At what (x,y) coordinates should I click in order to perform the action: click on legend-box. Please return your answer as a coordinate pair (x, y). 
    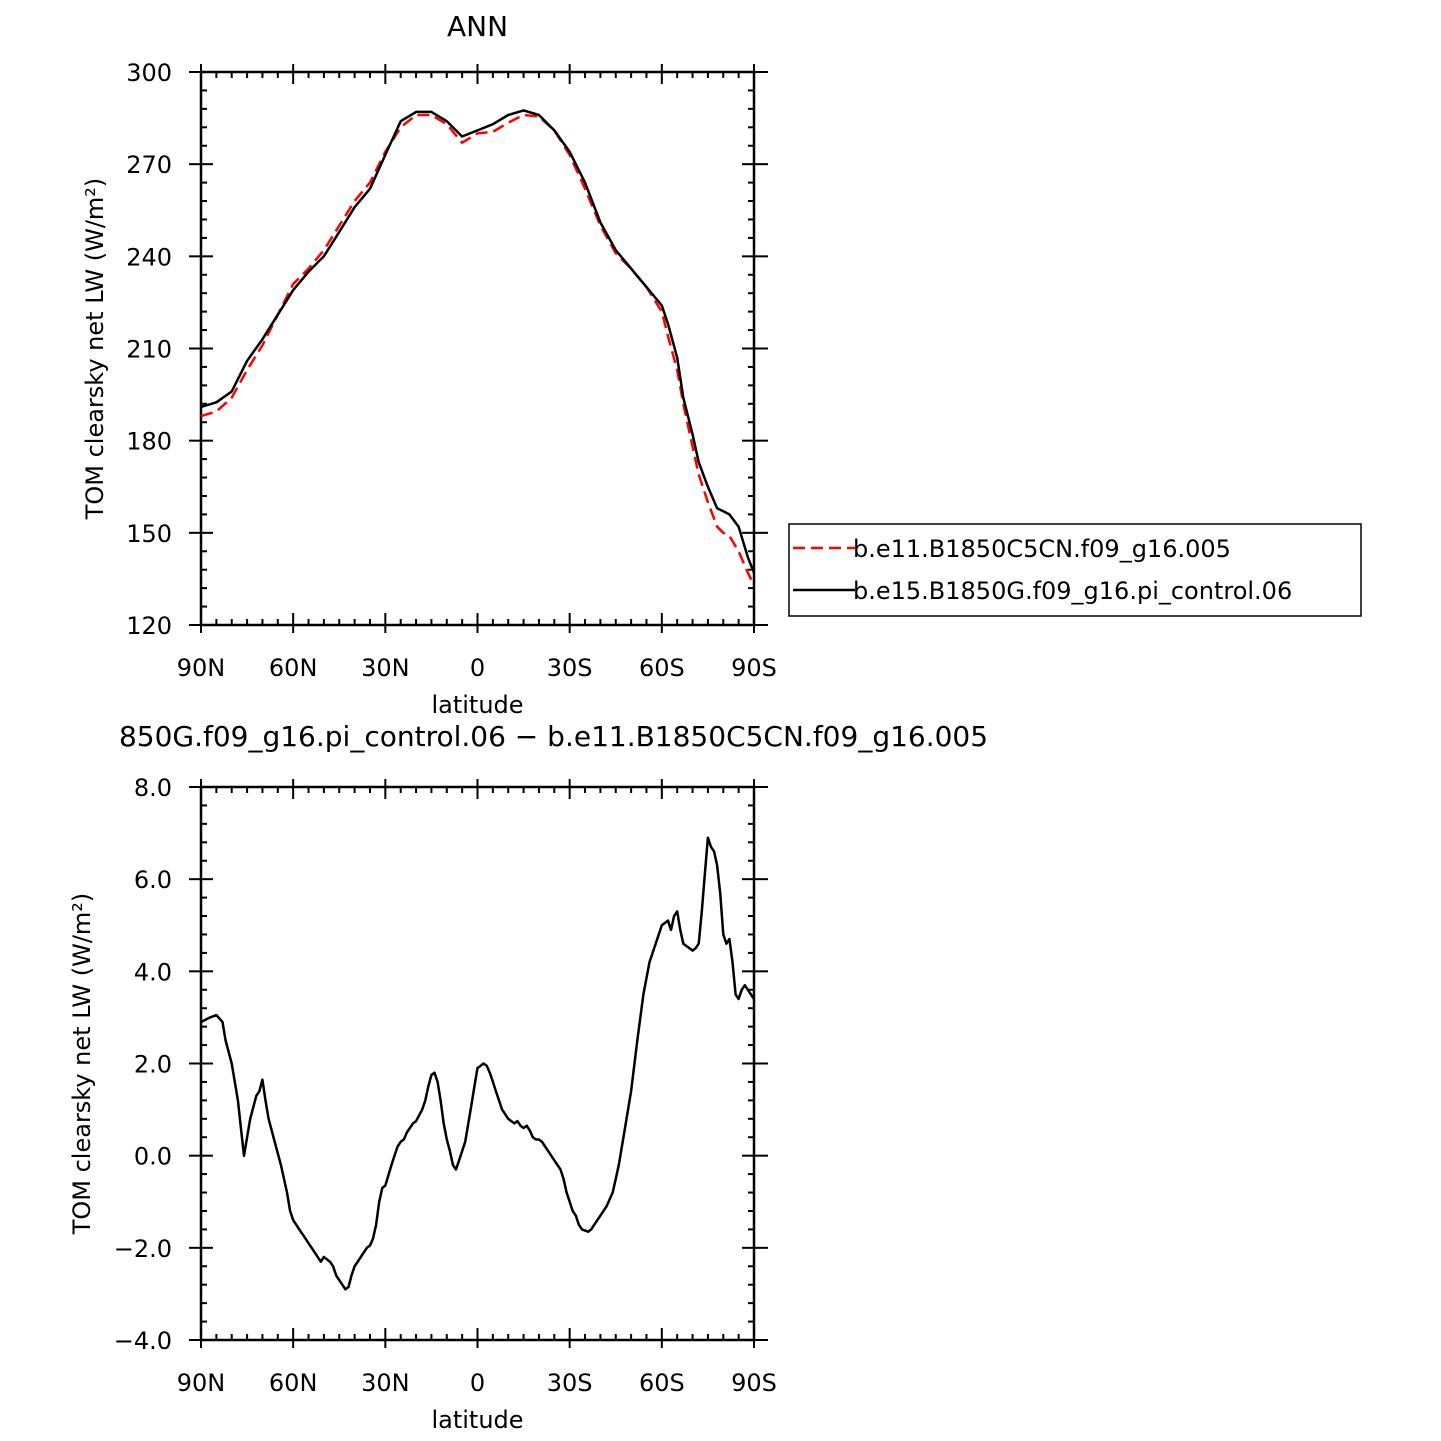
    Looking at the image, I should click on (1075, 570).